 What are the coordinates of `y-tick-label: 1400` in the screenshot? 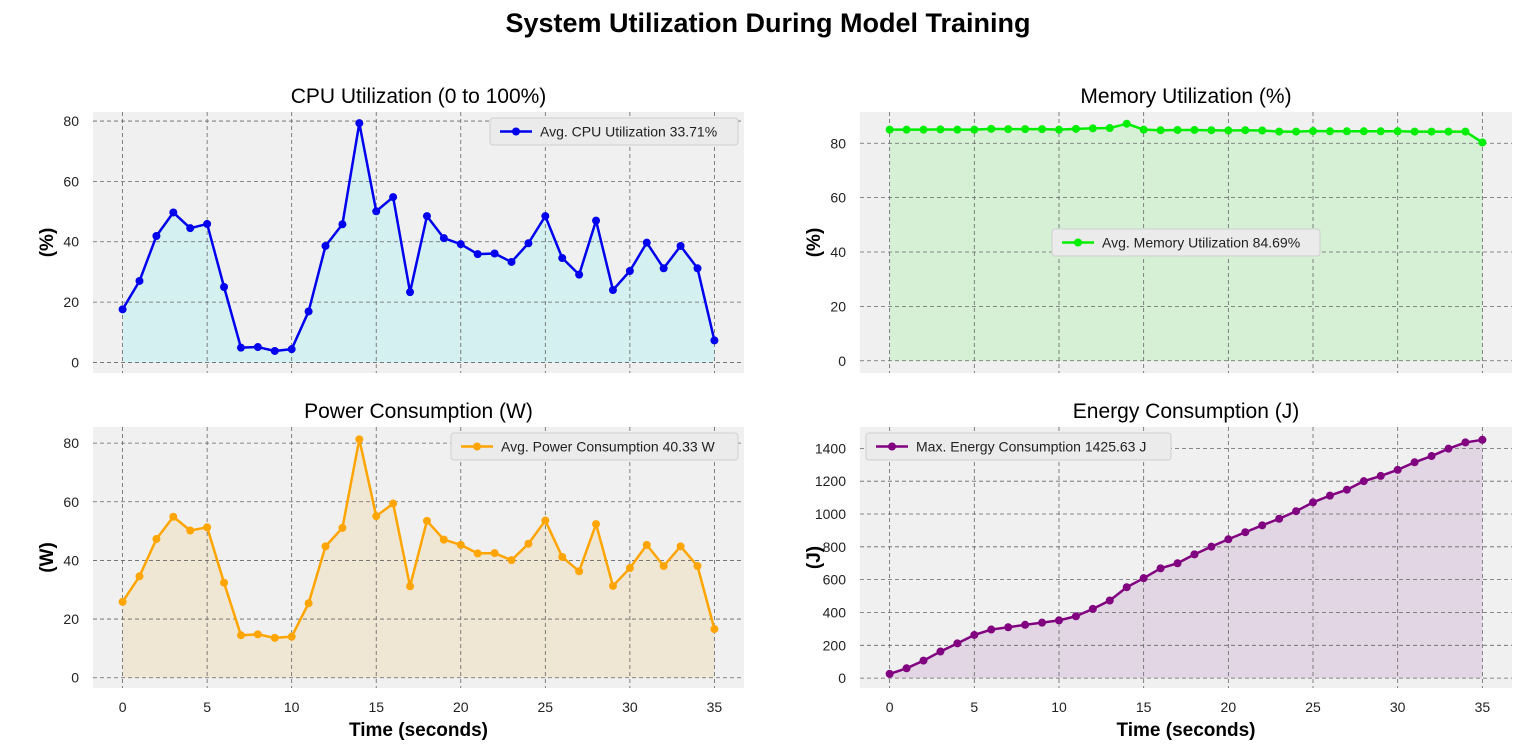 It's located at (830, 448).